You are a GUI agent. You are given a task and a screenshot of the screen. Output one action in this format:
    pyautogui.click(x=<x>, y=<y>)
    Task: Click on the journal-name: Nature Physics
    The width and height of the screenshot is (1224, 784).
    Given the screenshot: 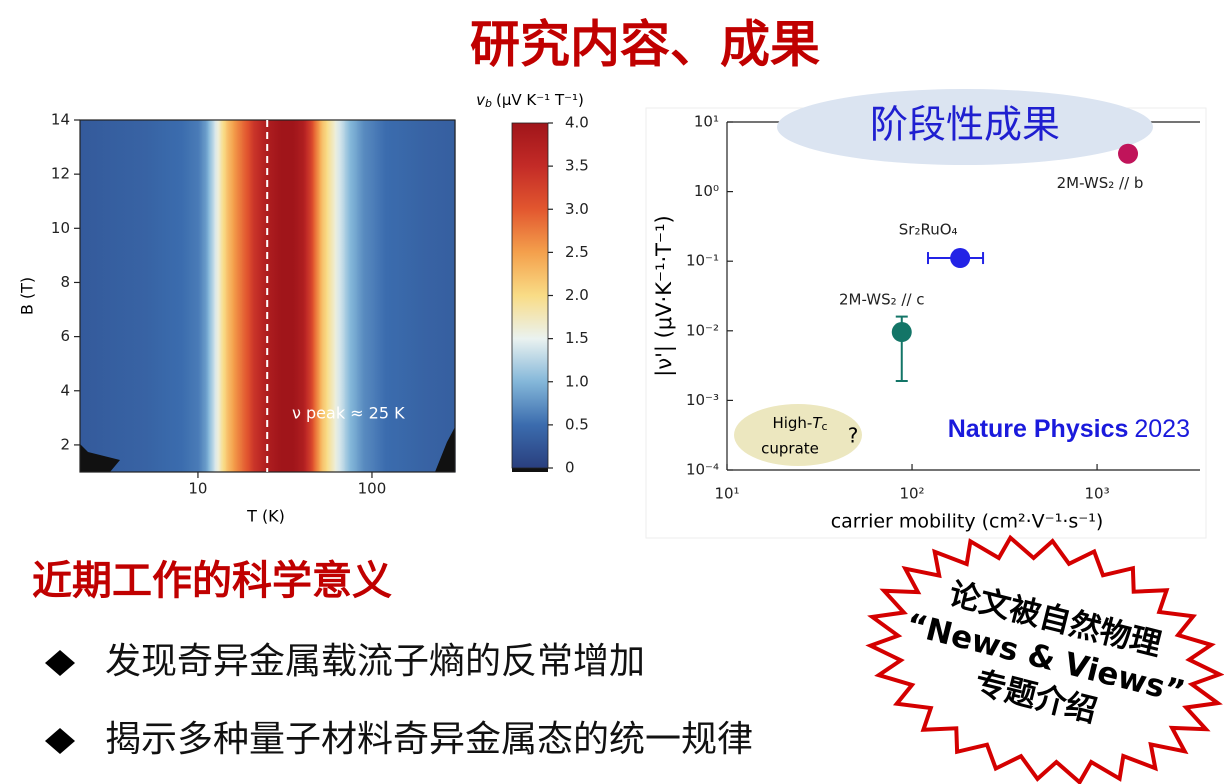 What is the action you would take?
    pyautogui.click(x=1038, y=429)
    